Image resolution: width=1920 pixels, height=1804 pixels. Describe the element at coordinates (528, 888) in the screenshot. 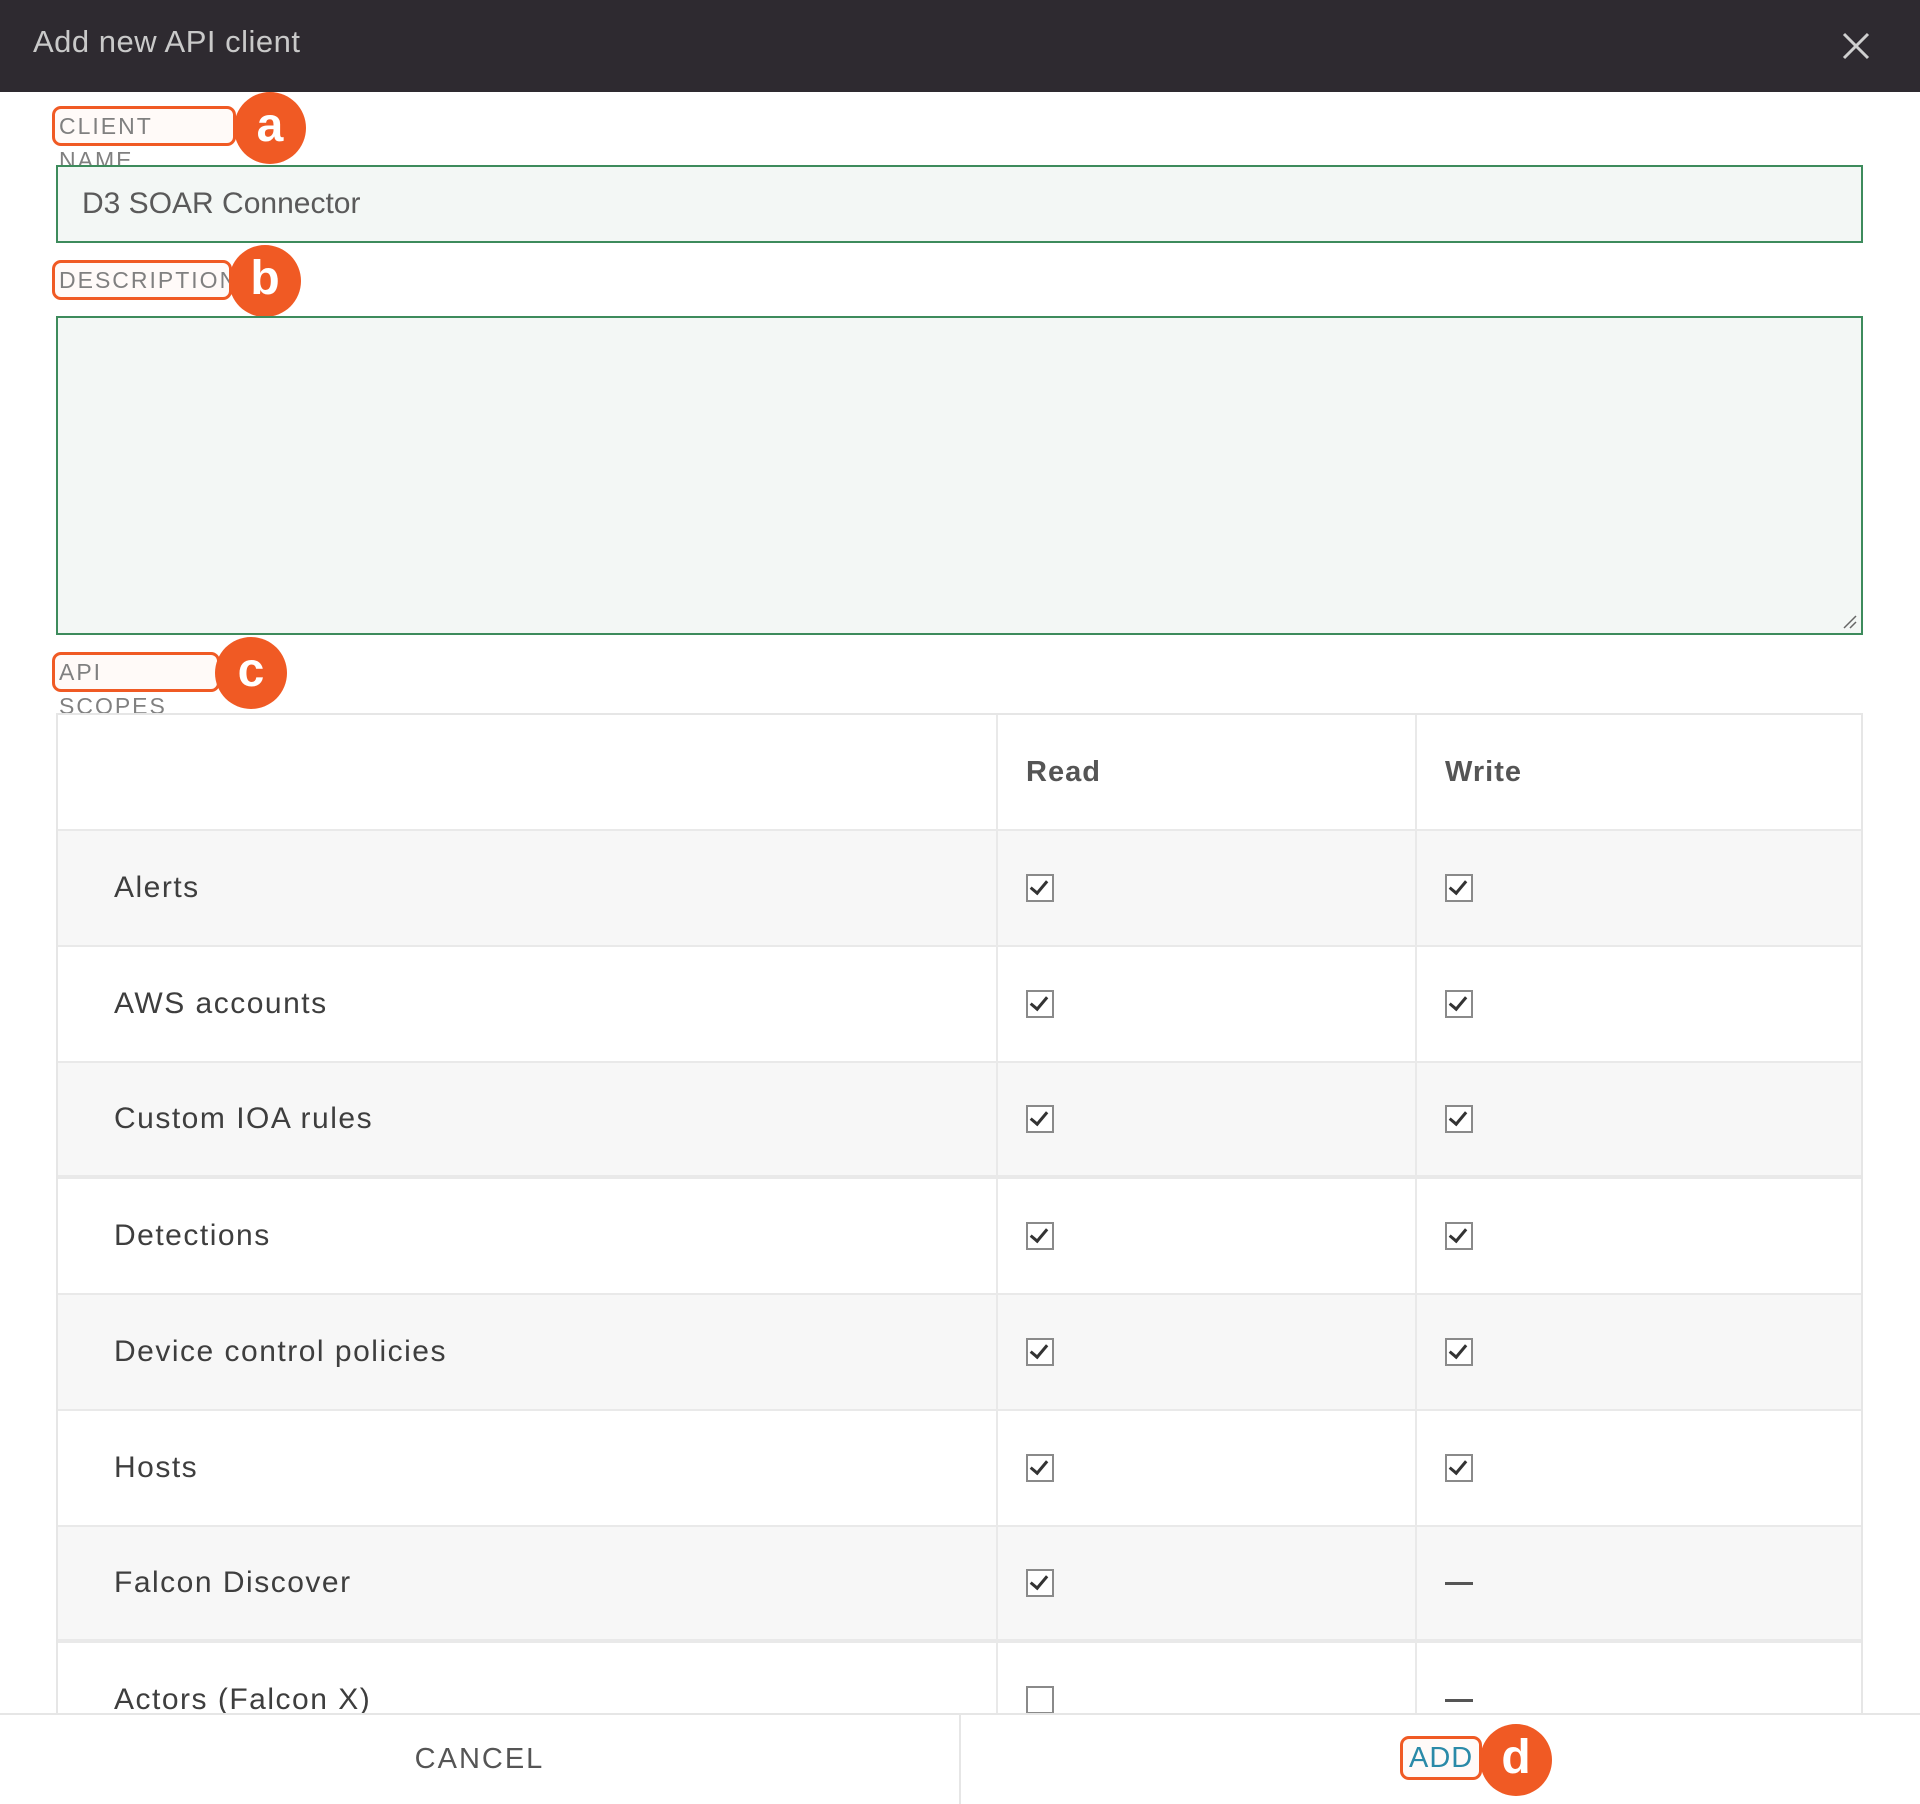

I see `scope-name: Alerts` at that location.